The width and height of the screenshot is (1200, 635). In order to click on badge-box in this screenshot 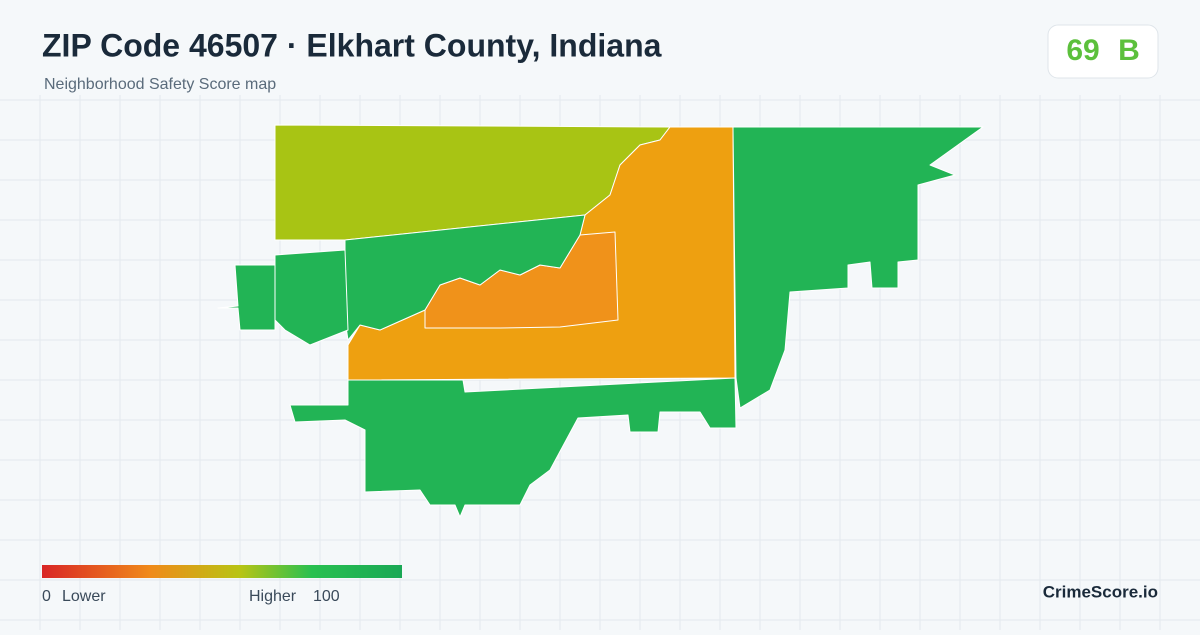, I will do `click(1103, 51)`.